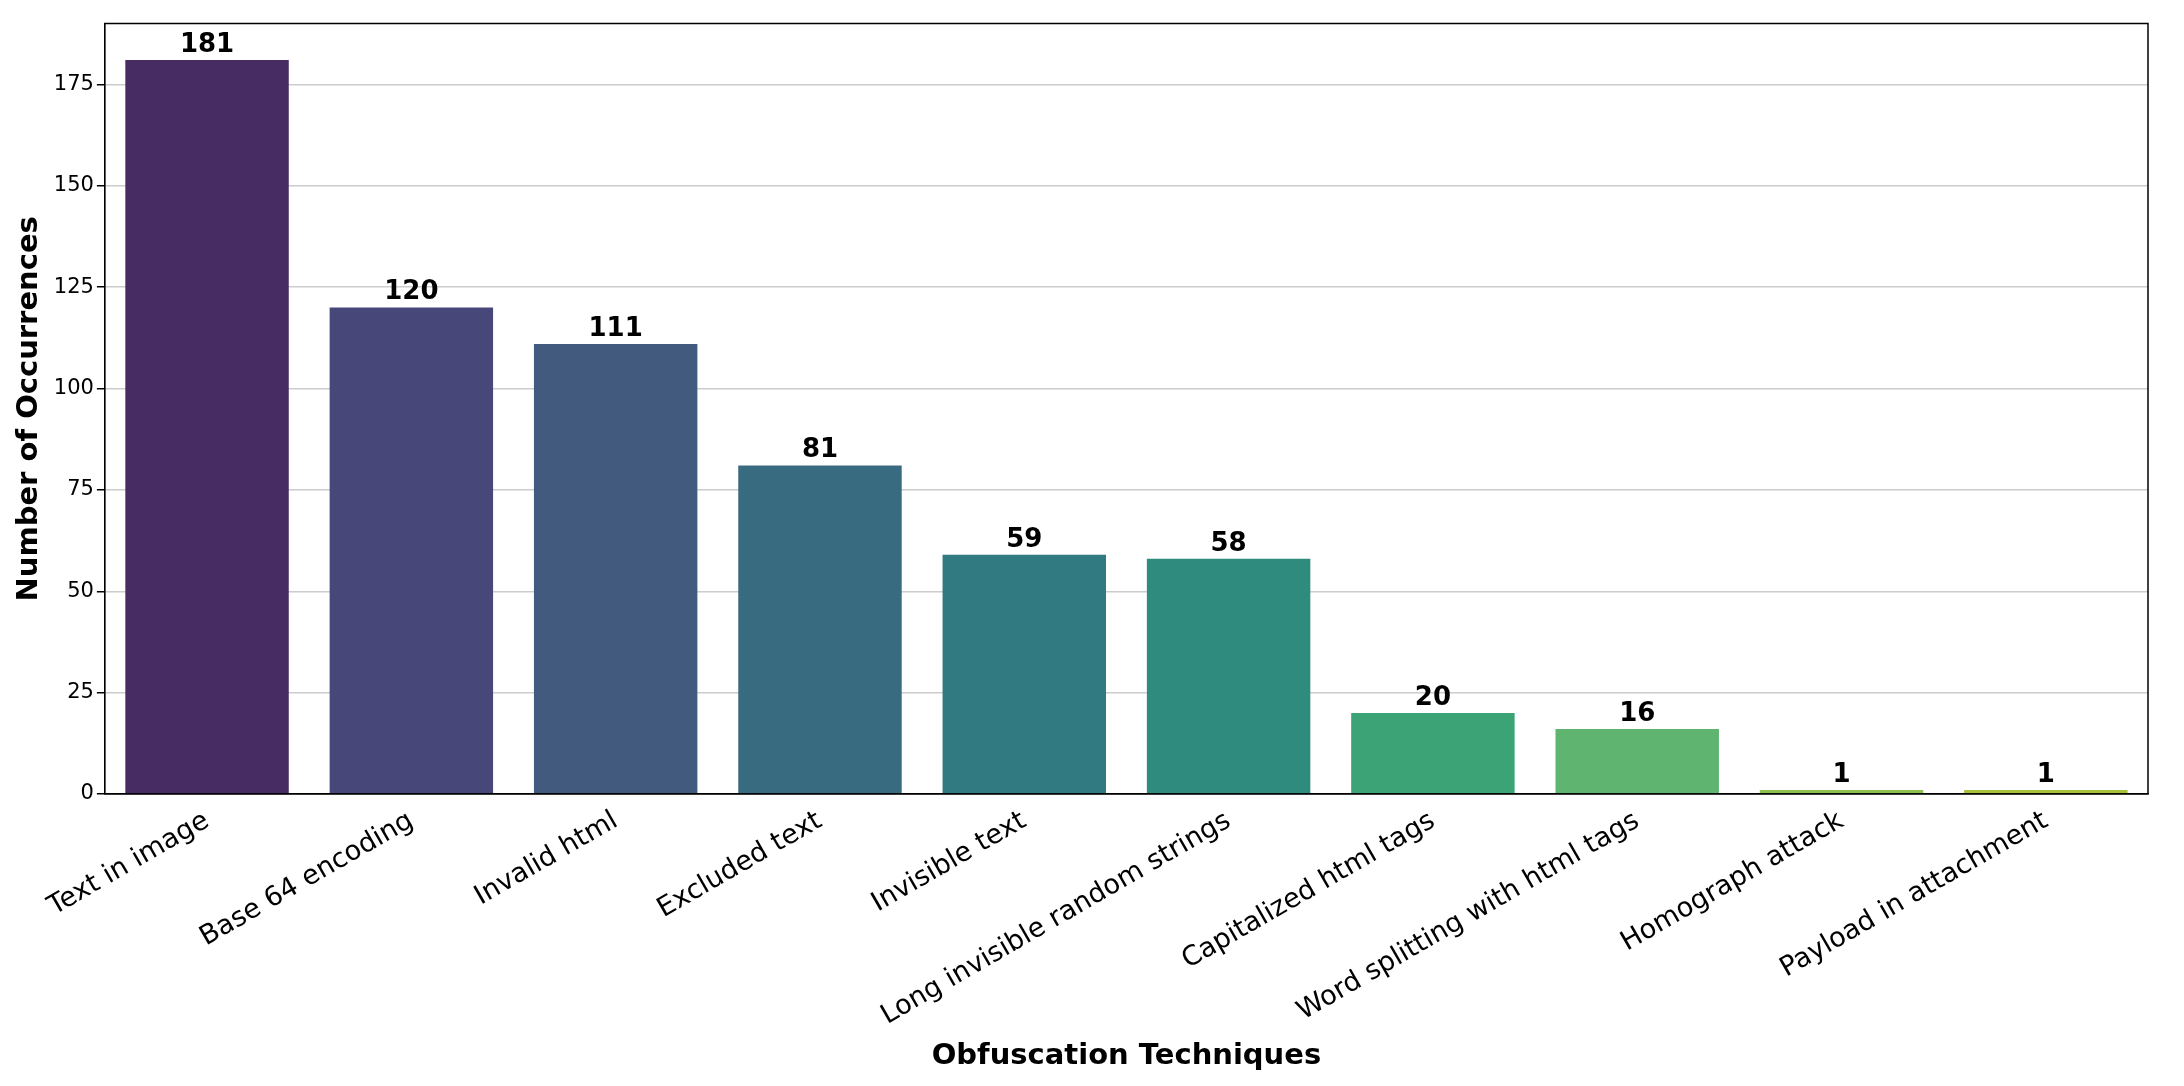 Image resolution: width=2184 pixels, height=1086 pixels. Describe the element at coordinates (80, 488) in the screenshot. I see `y-tick-label: 75` at that location.